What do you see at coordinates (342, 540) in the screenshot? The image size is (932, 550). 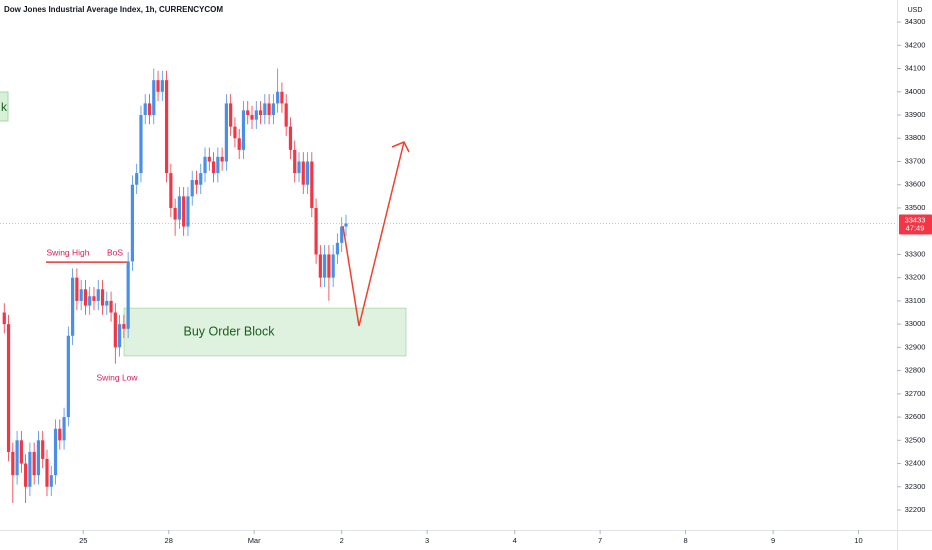 I see `x-tick-label: 2` at bounding box center [342, 540].